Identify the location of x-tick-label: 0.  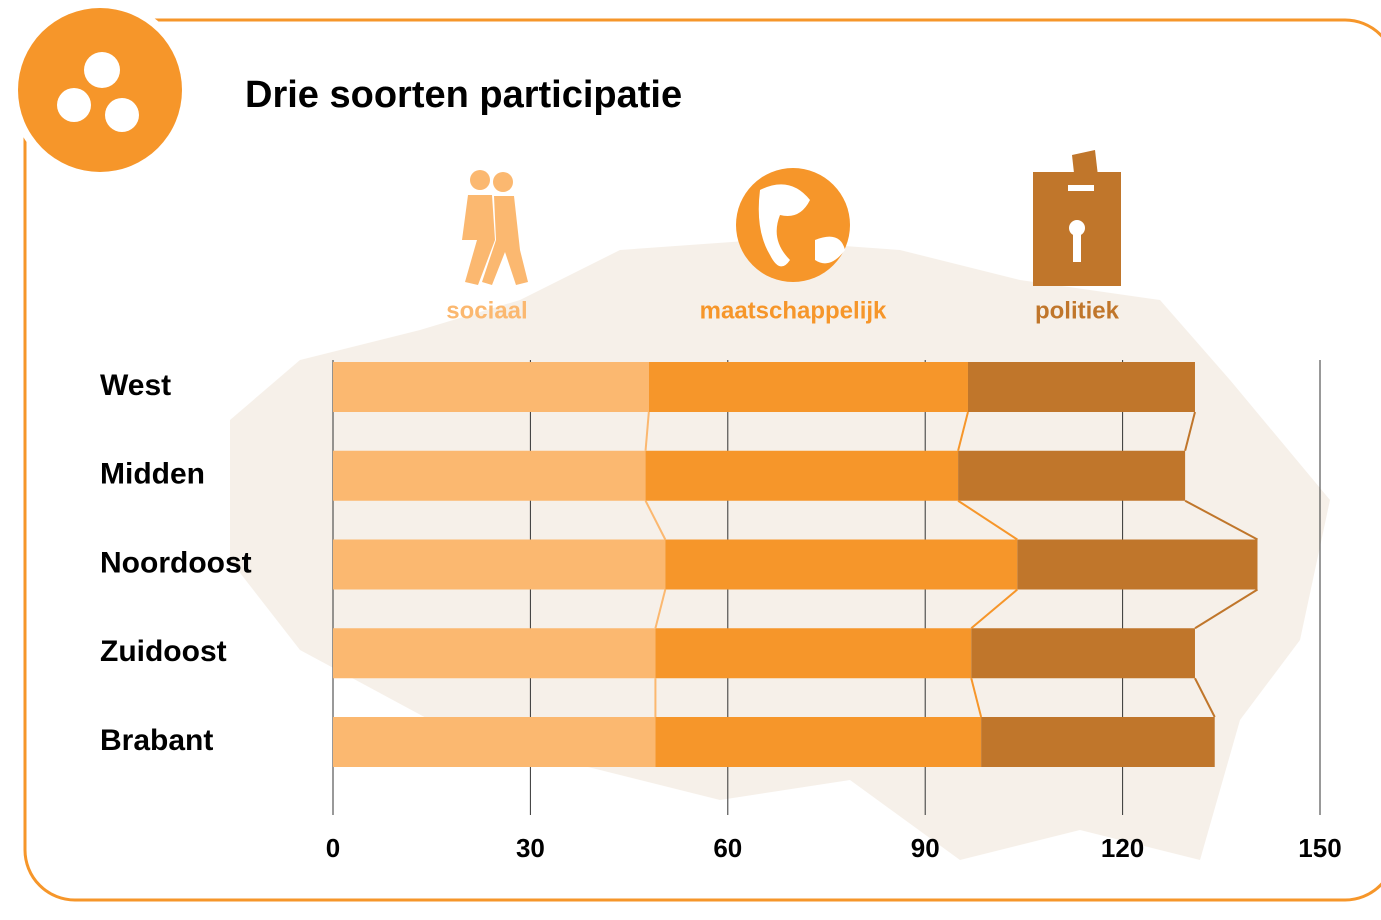
(333, 848).